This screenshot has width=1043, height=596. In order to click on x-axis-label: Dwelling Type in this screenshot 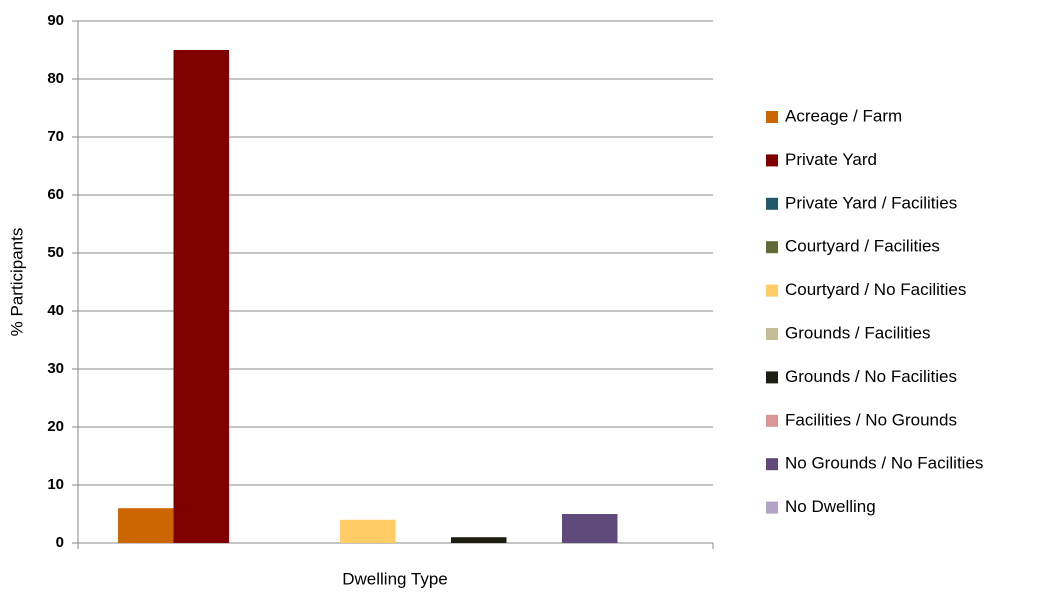, I will do `click(395, 578)`.